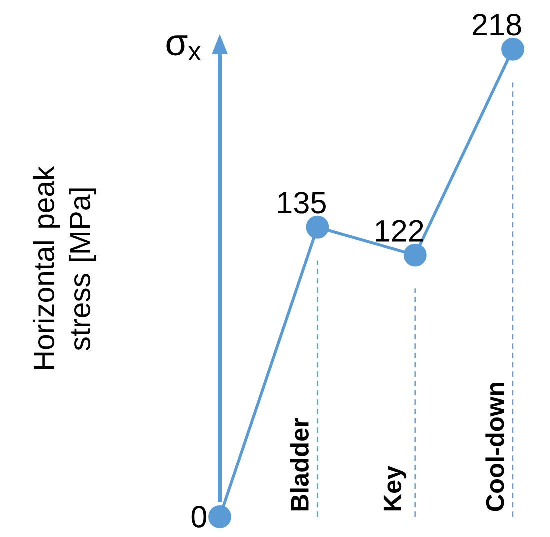  What do you see at coordinates (199, 517) in the screenshot?
I see `data-label: 0` at bounding box center [199, 517].